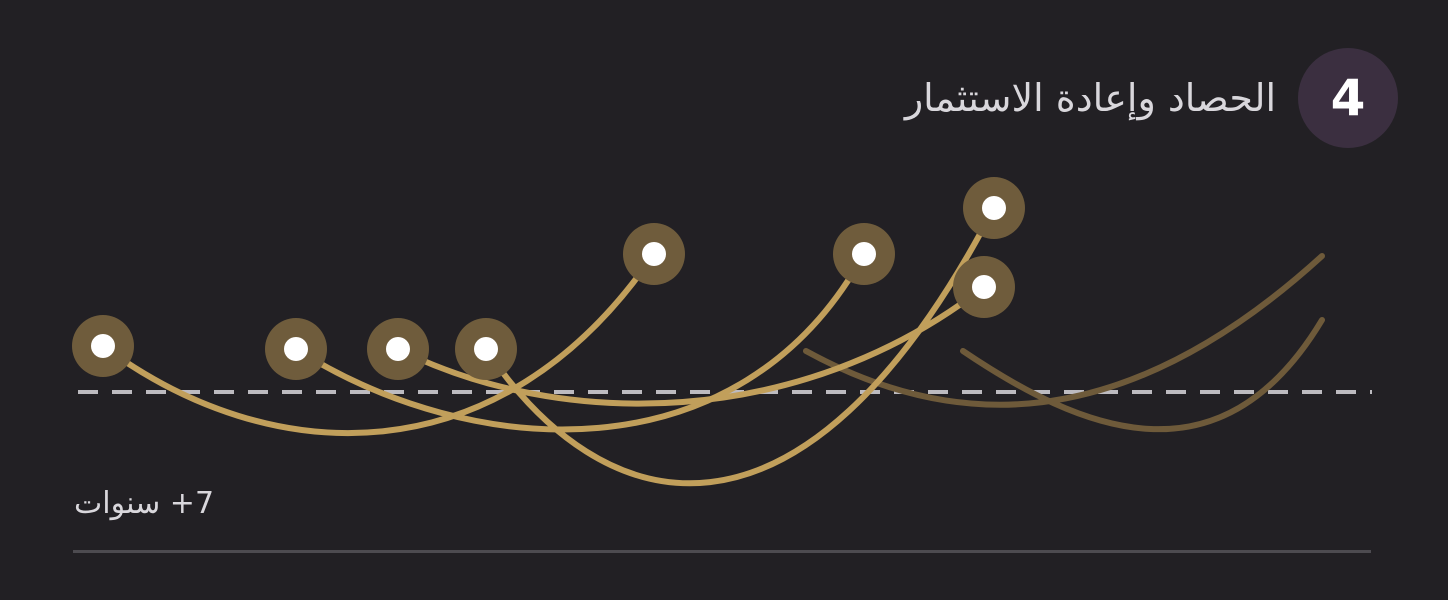 This screenshot has width=1448, height=600. I want to click on bottom-divider, so click(722, 551).